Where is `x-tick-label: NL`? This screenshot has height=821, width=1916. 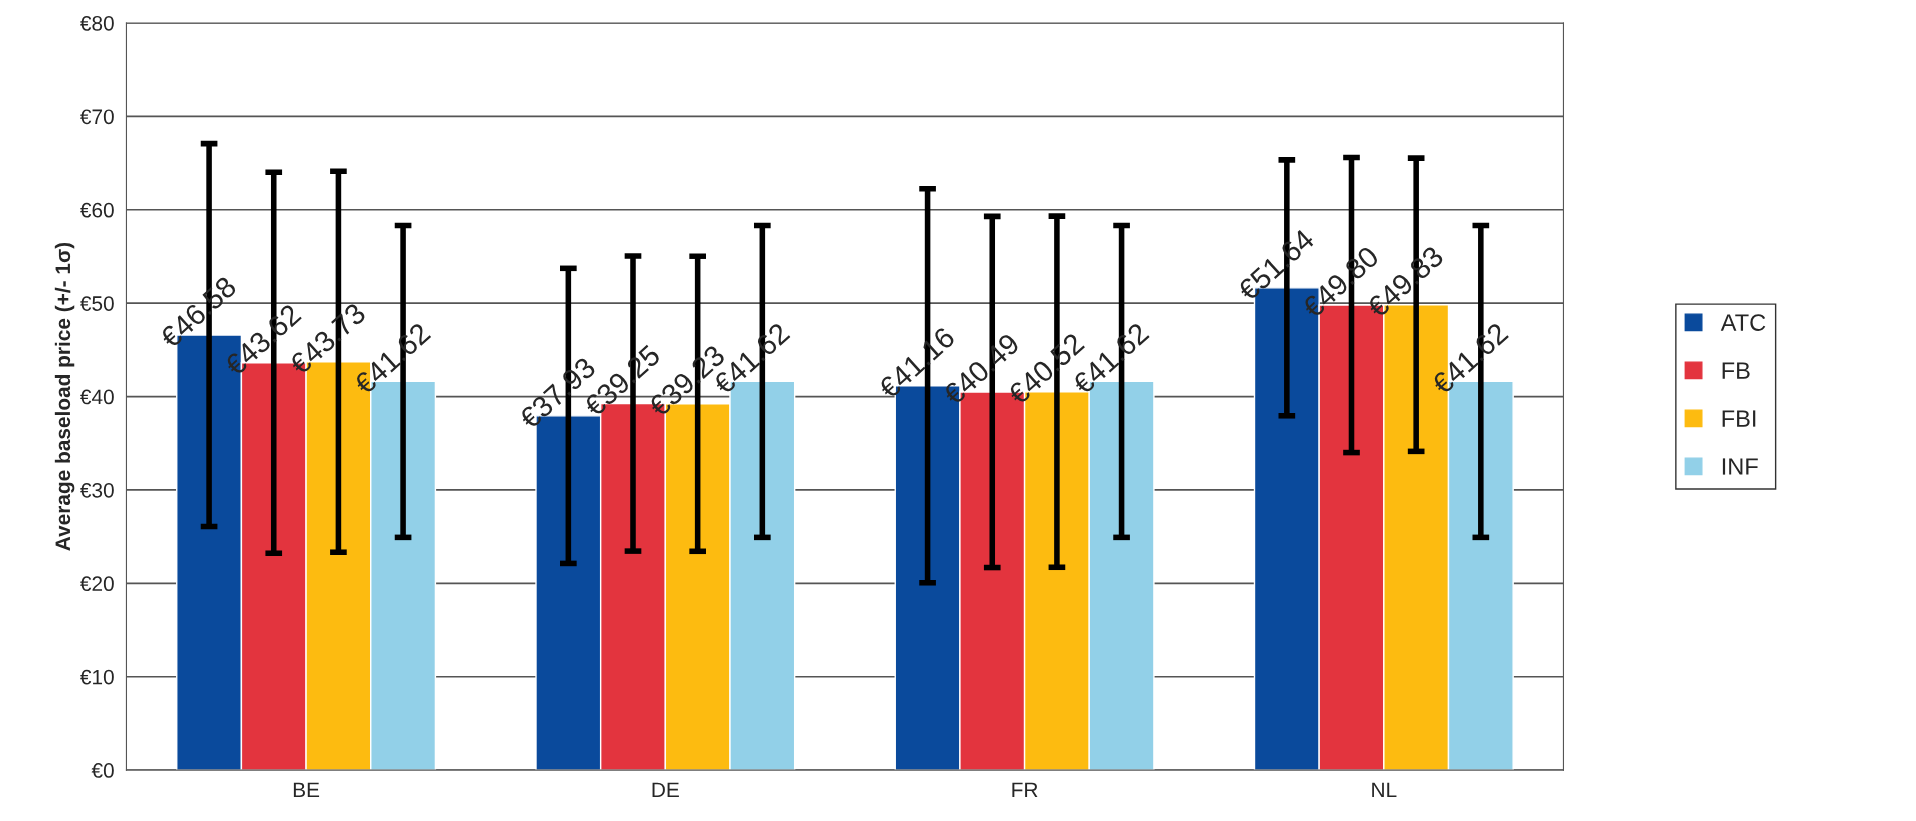 x-tick-label: NL is located at coordinates (1384, 789).